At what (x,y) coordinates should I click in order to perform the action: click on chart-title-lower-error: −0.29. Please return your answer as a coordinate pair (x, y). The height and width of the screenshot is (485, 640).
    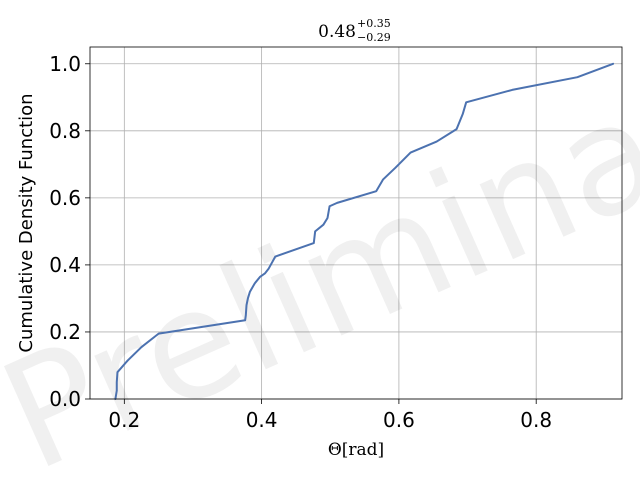
    Looking at the image, I should click on (374, 37).